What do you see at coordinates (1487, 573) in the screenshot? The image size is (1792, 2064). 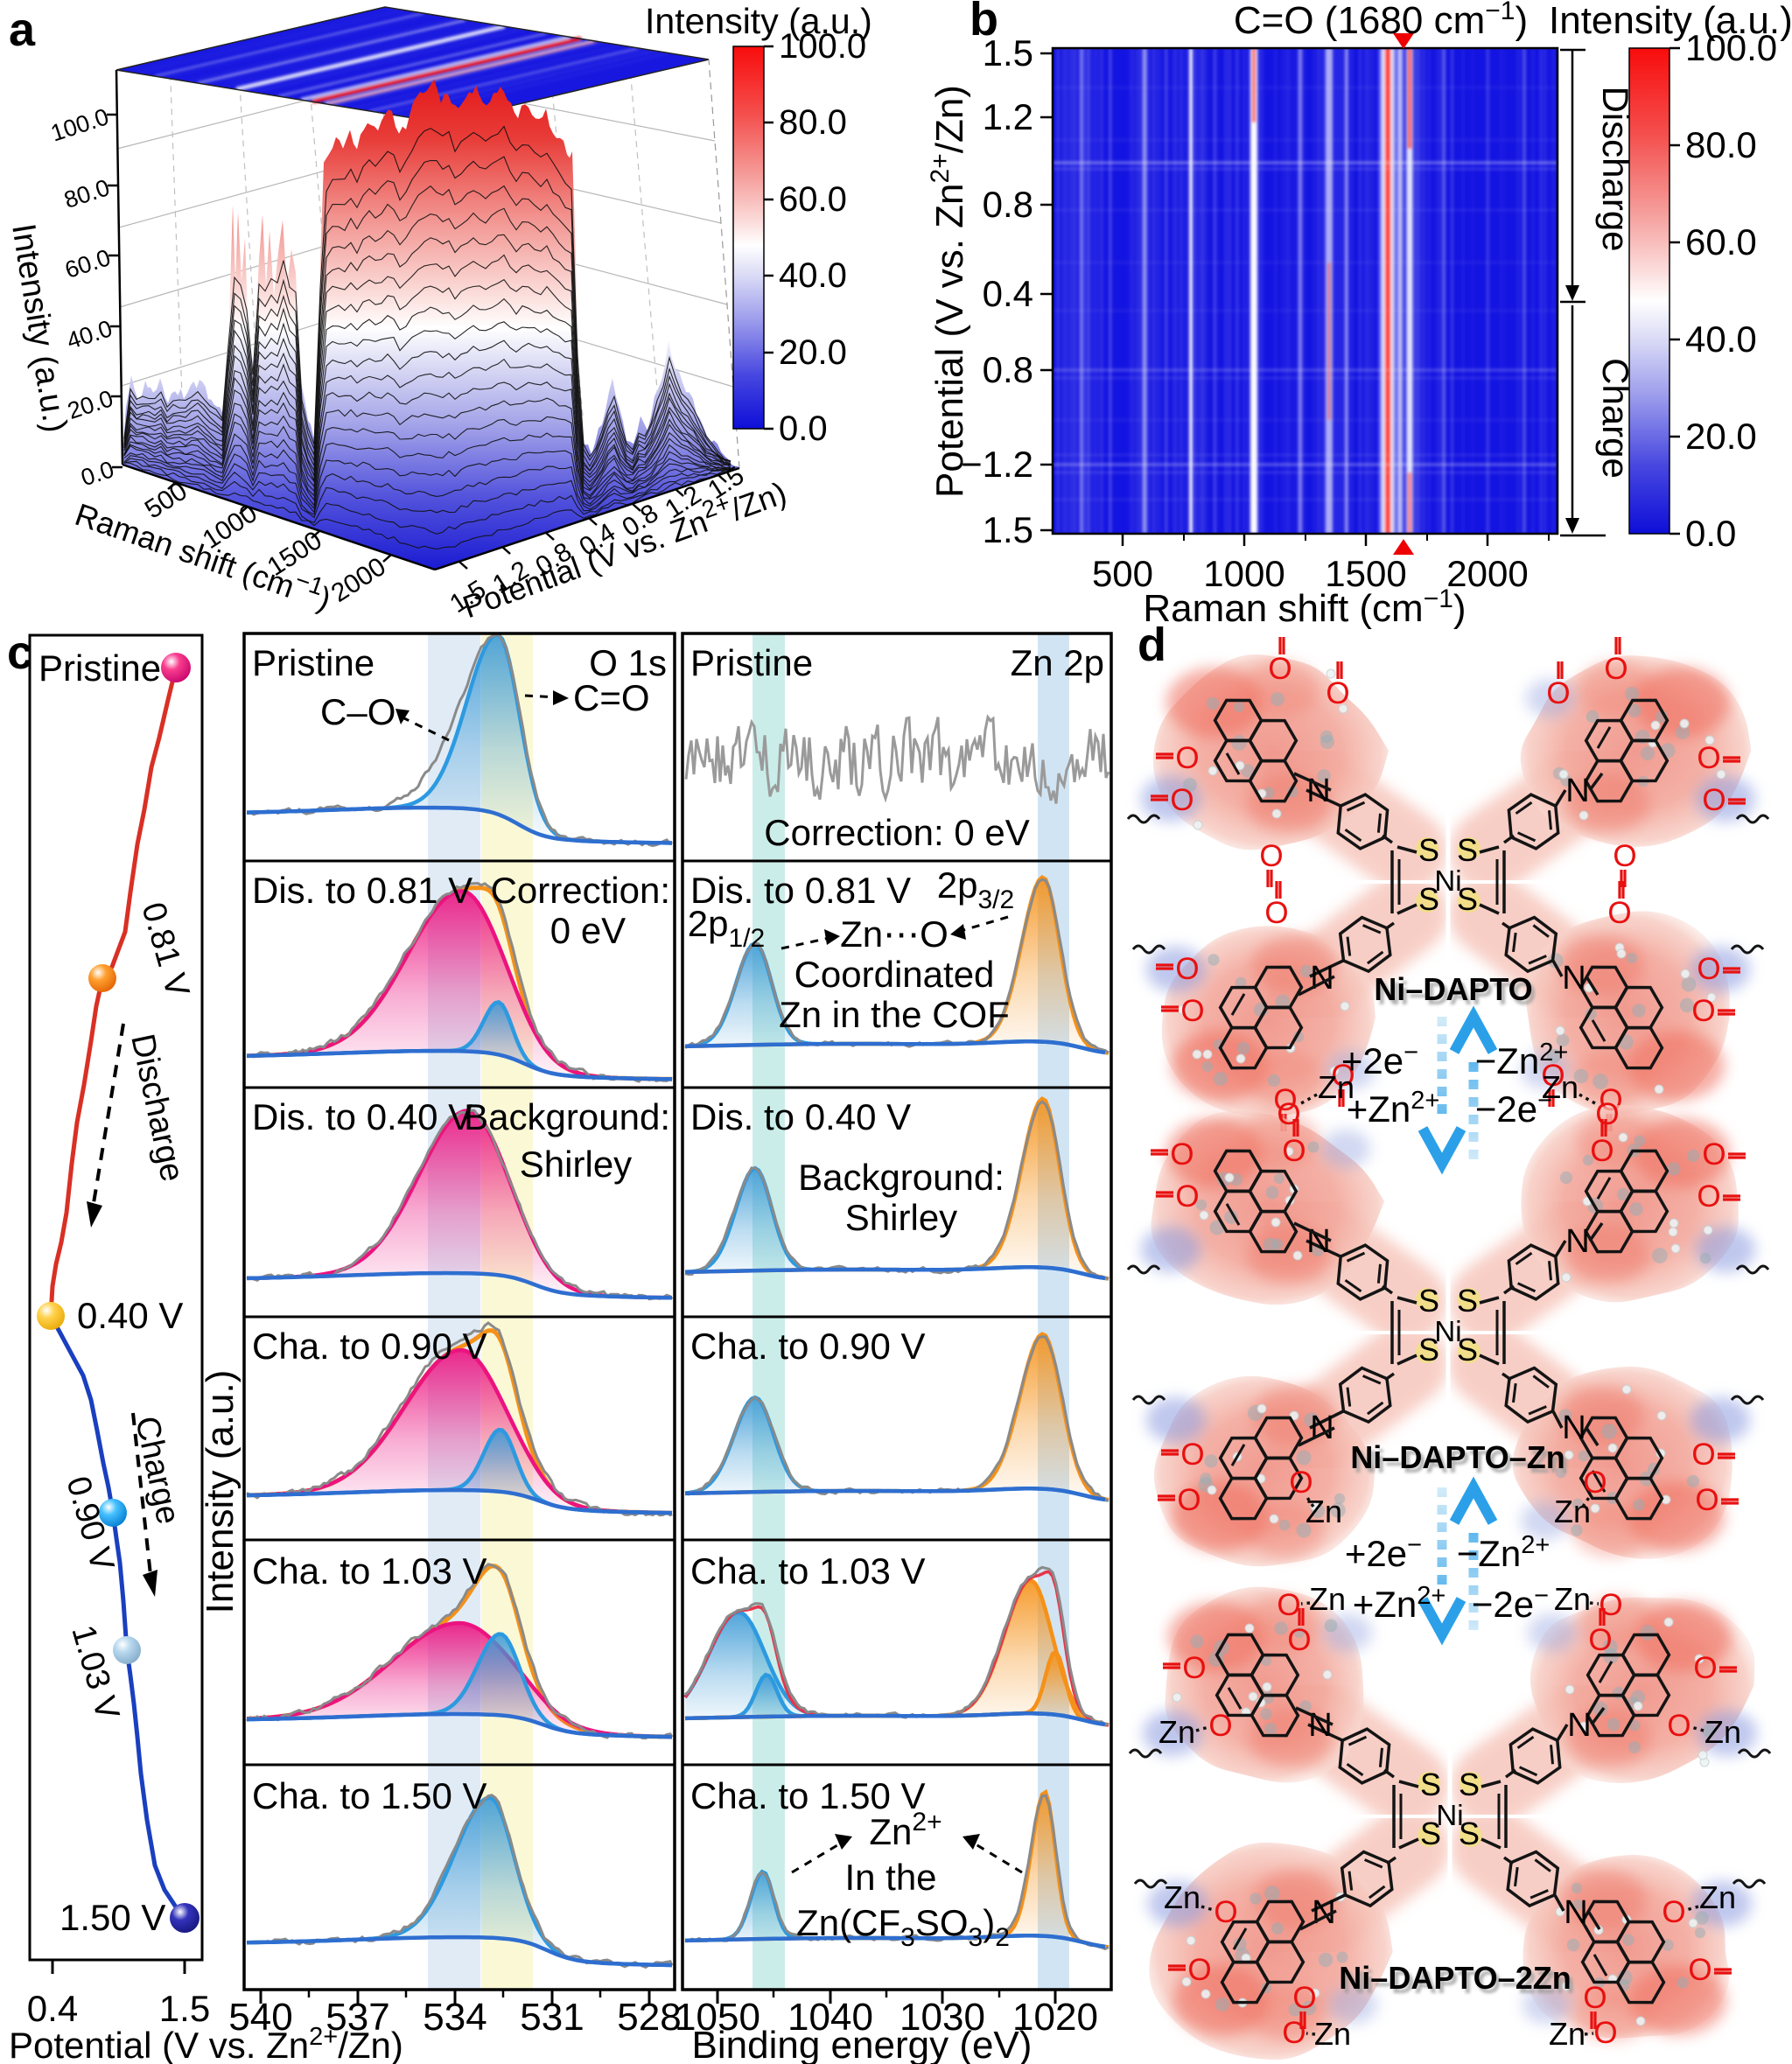 I see `svg-text: 2000` at bounding box center [1487, 573].